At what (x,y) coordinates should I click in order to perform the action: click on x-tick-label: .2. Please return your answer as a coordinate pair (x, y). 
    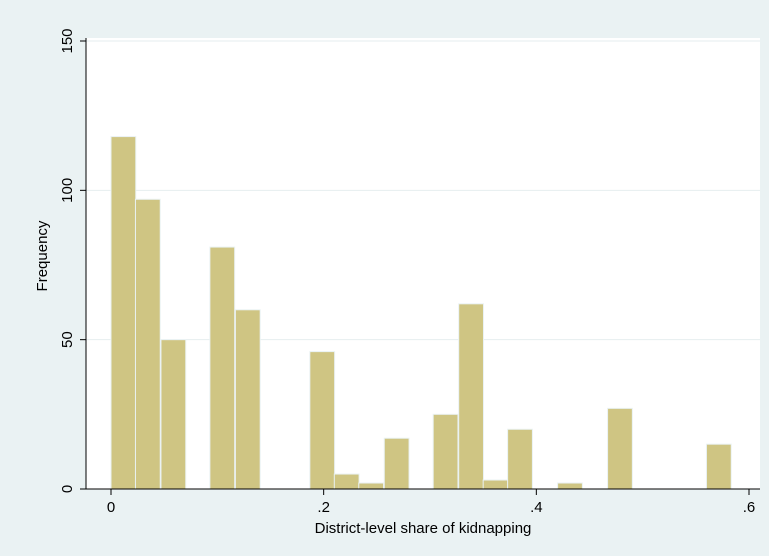
    Looking at the image, I should click on (323, 507).